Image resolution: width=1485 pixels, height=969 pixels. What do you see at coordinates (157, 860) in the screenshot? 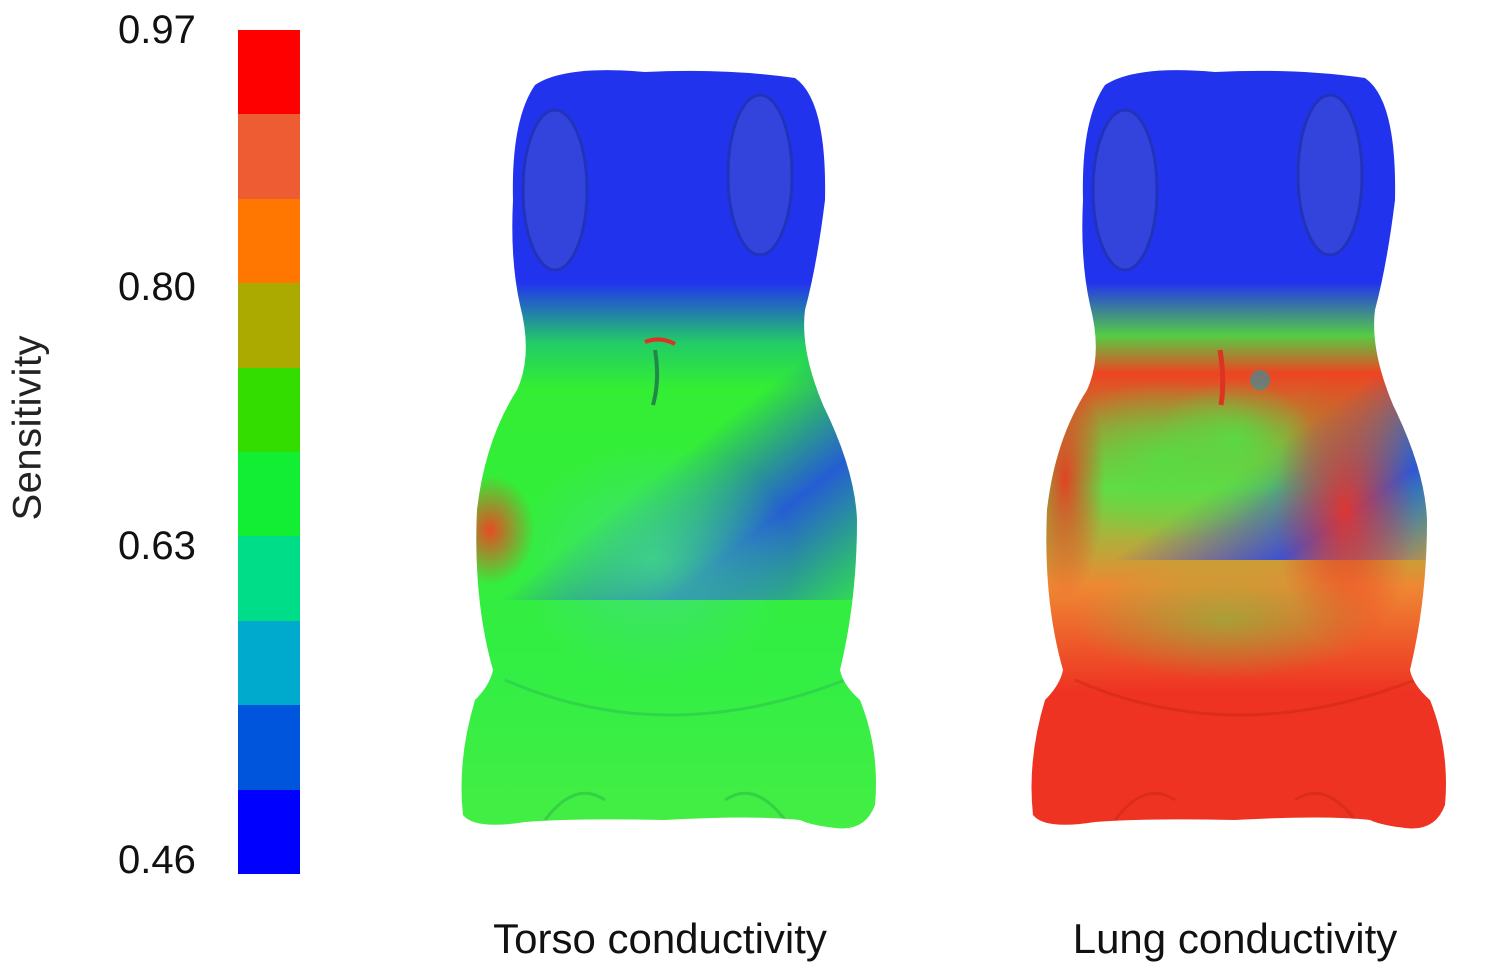
I see `tick-label-bottom: 0.46` at bounding box center [157, 860].